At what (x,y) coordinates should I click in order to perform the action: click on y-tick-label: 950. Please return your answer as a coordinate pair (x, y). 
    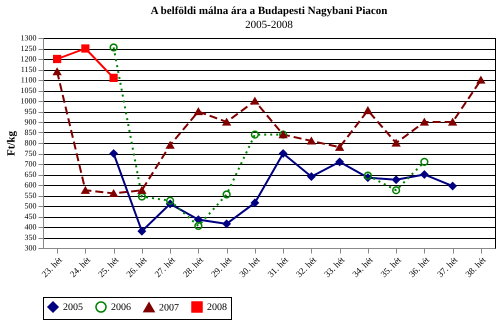
    Looking at the image, I should click on (30, 111).